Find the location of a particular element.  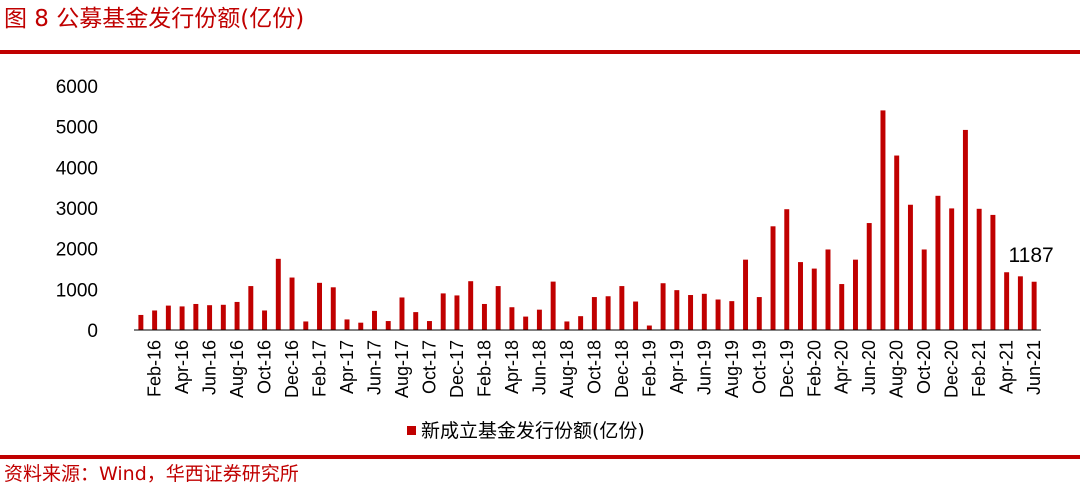

x-tick-label: Oct-17 is located at coordinates (429, 367).